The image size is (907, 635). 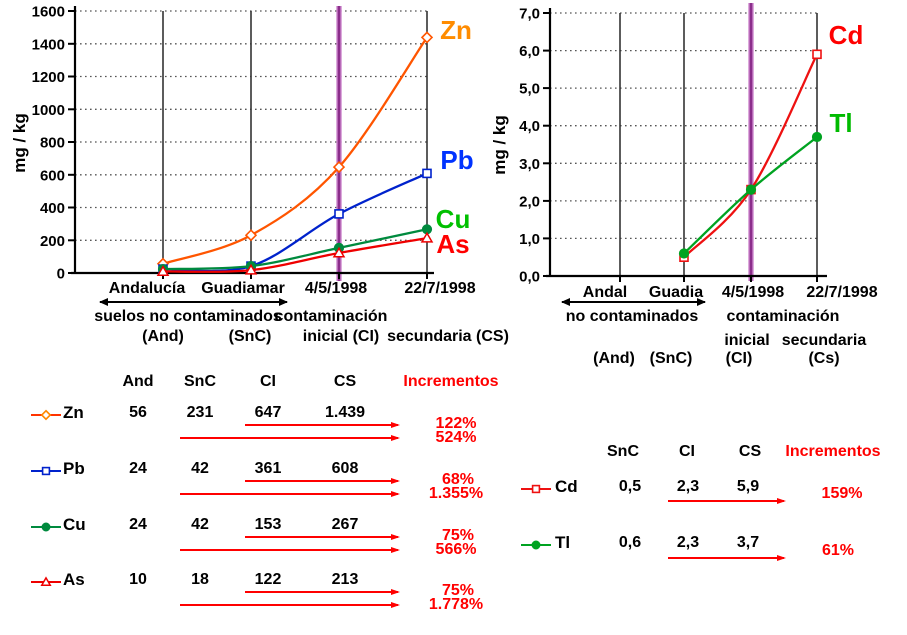 I want to click on cu-increment2: 566%, so click(x=456, y=549).